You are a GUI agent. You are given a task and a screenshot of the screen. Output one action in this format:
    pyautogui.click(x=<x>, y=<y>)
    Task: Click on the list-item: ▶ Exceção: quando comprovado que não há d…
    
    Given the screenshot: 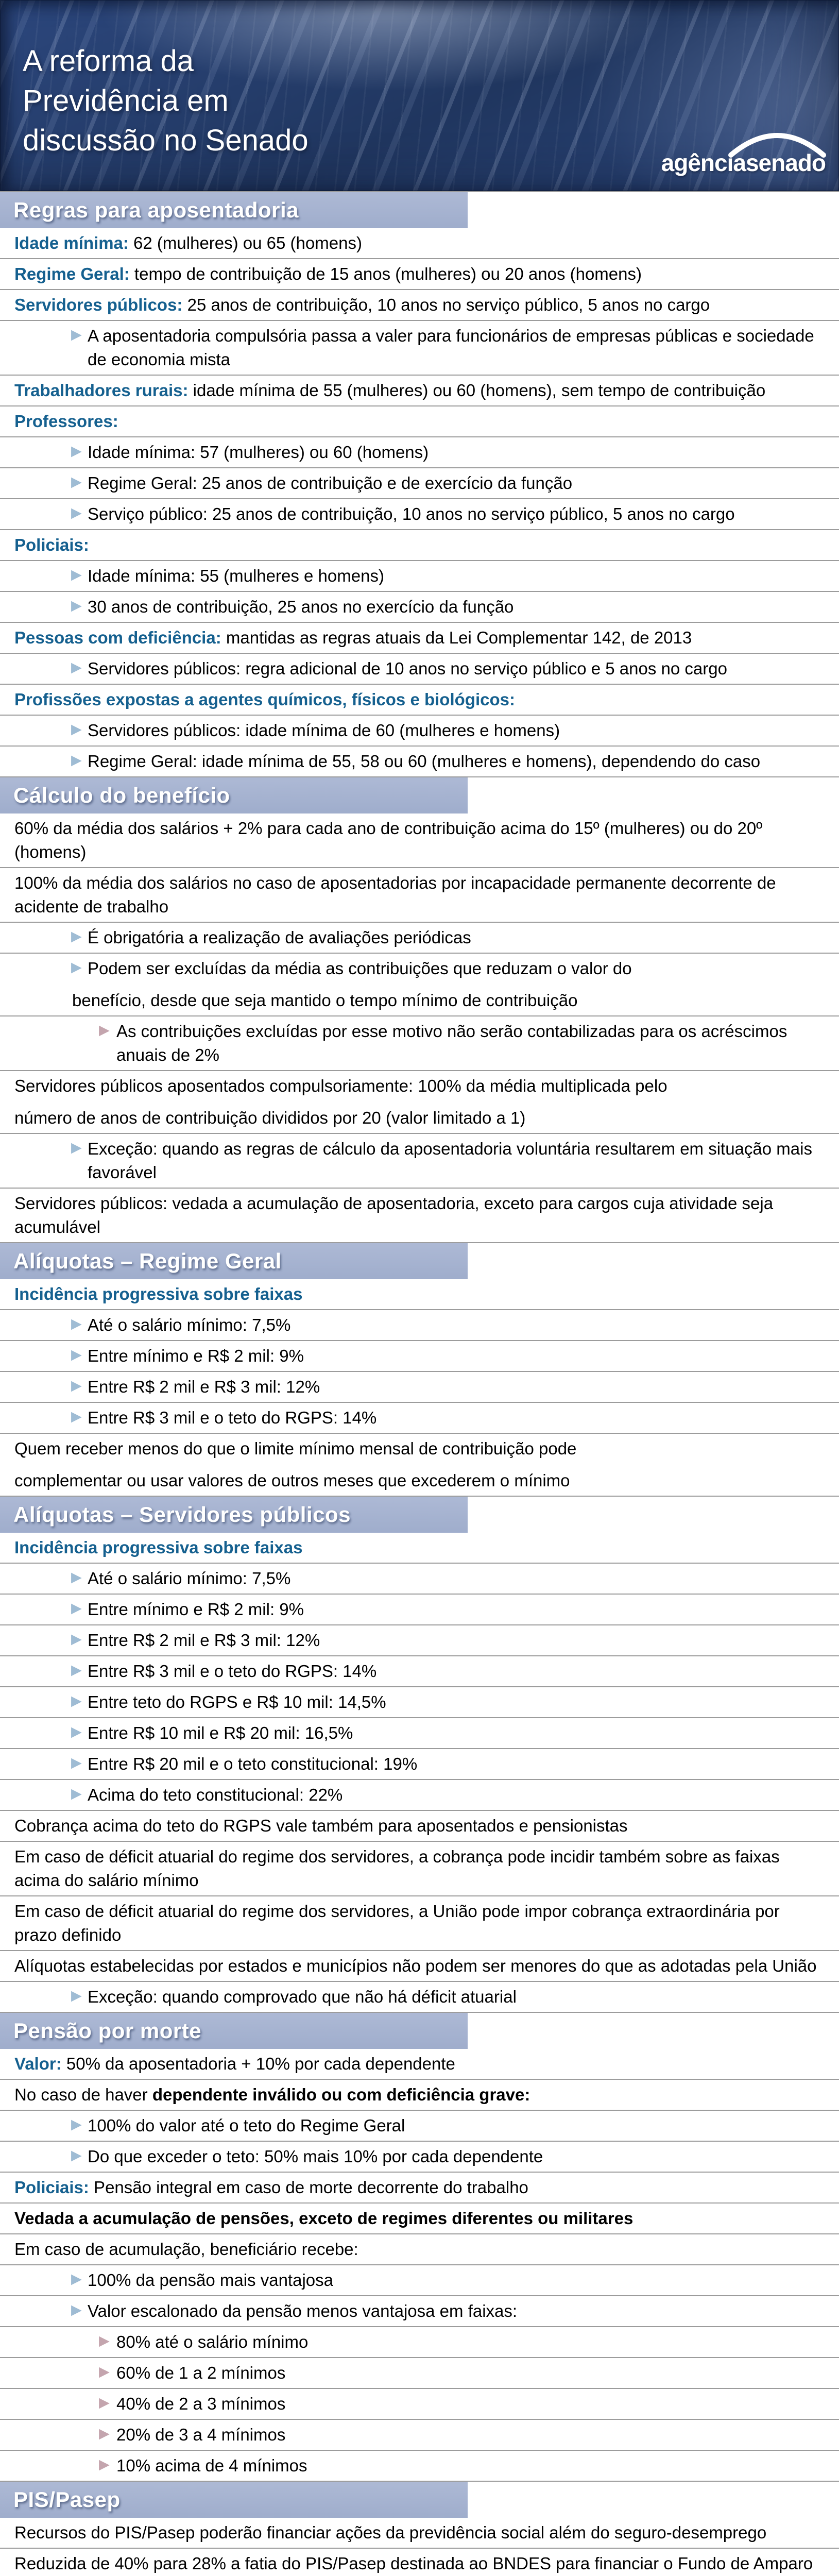 What is the action you would take?
    pyautogui.click(x=419, y=1996)
    